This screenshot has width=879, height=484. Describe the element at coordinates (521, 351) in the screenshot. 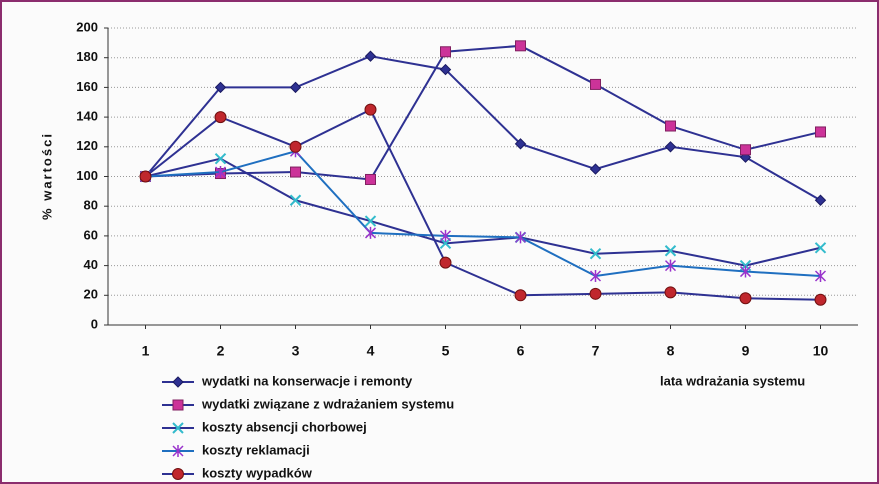

I see `x-tick-label: 6` at that location.